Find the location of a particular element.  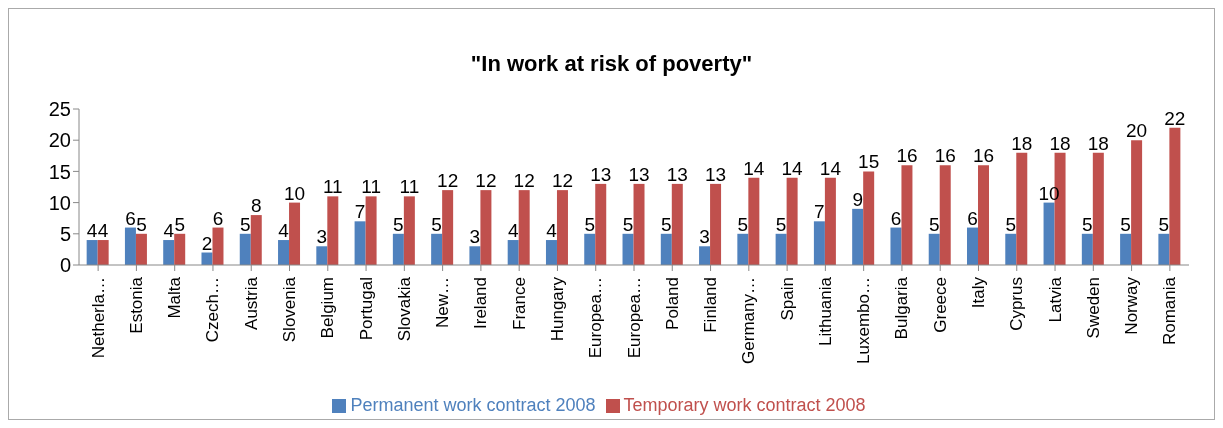

x-tick-label: Romania is located at coordinates (1170, 311).